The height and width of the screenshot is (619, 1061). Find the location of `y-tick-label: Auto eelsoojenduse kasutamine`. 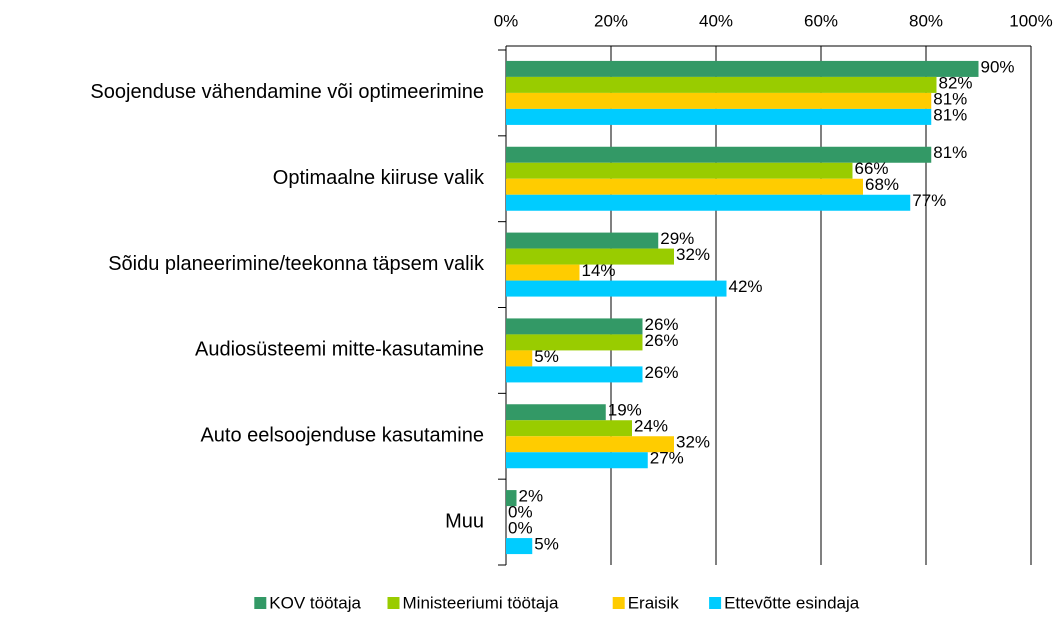

y-tick-label: Auto eelsoojenduse kasutamine is located at coordinates (342, 436).